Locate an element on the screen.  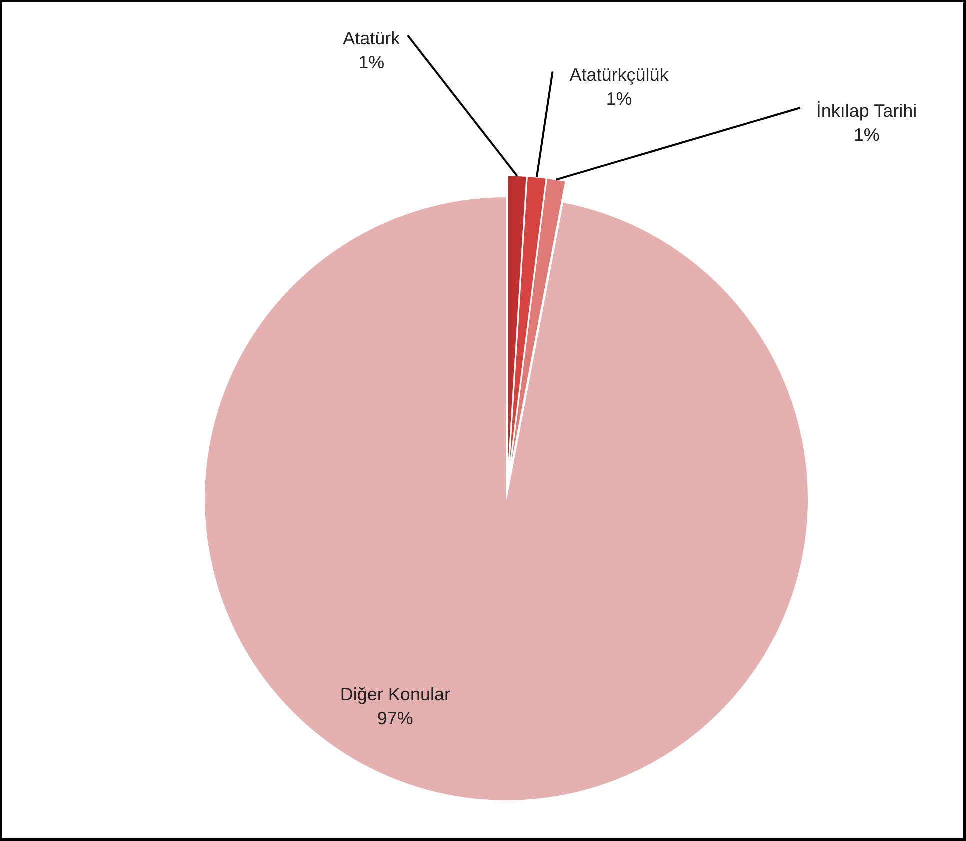
slice-label: İnkılap Tarihi is located at coordinates (867, 111).